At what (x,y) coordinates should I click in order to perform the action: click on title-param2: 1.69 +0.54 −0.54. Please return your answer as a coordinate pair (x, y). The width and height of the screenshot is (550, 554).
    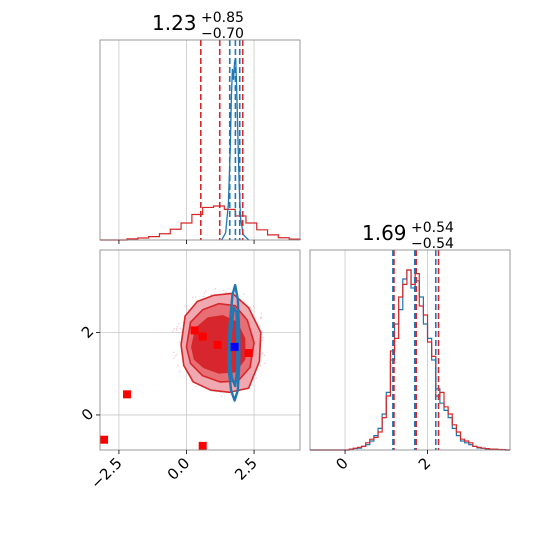
    Looking at the image, I should click on (408, 236).